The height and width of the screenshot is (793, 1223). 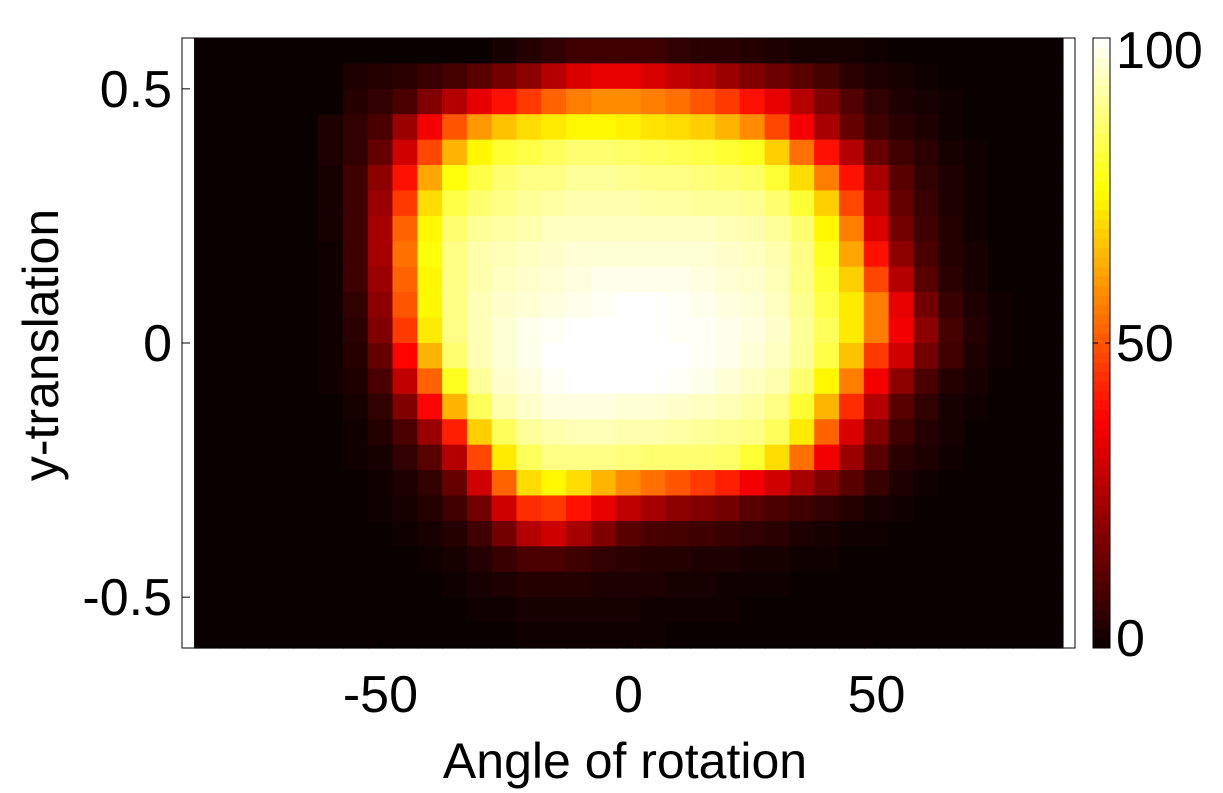 What do you see at coordinates (1145, 344) in the screenshot?
I see `colorbar-tick-label: 50` at bounding box center [1145, 344].